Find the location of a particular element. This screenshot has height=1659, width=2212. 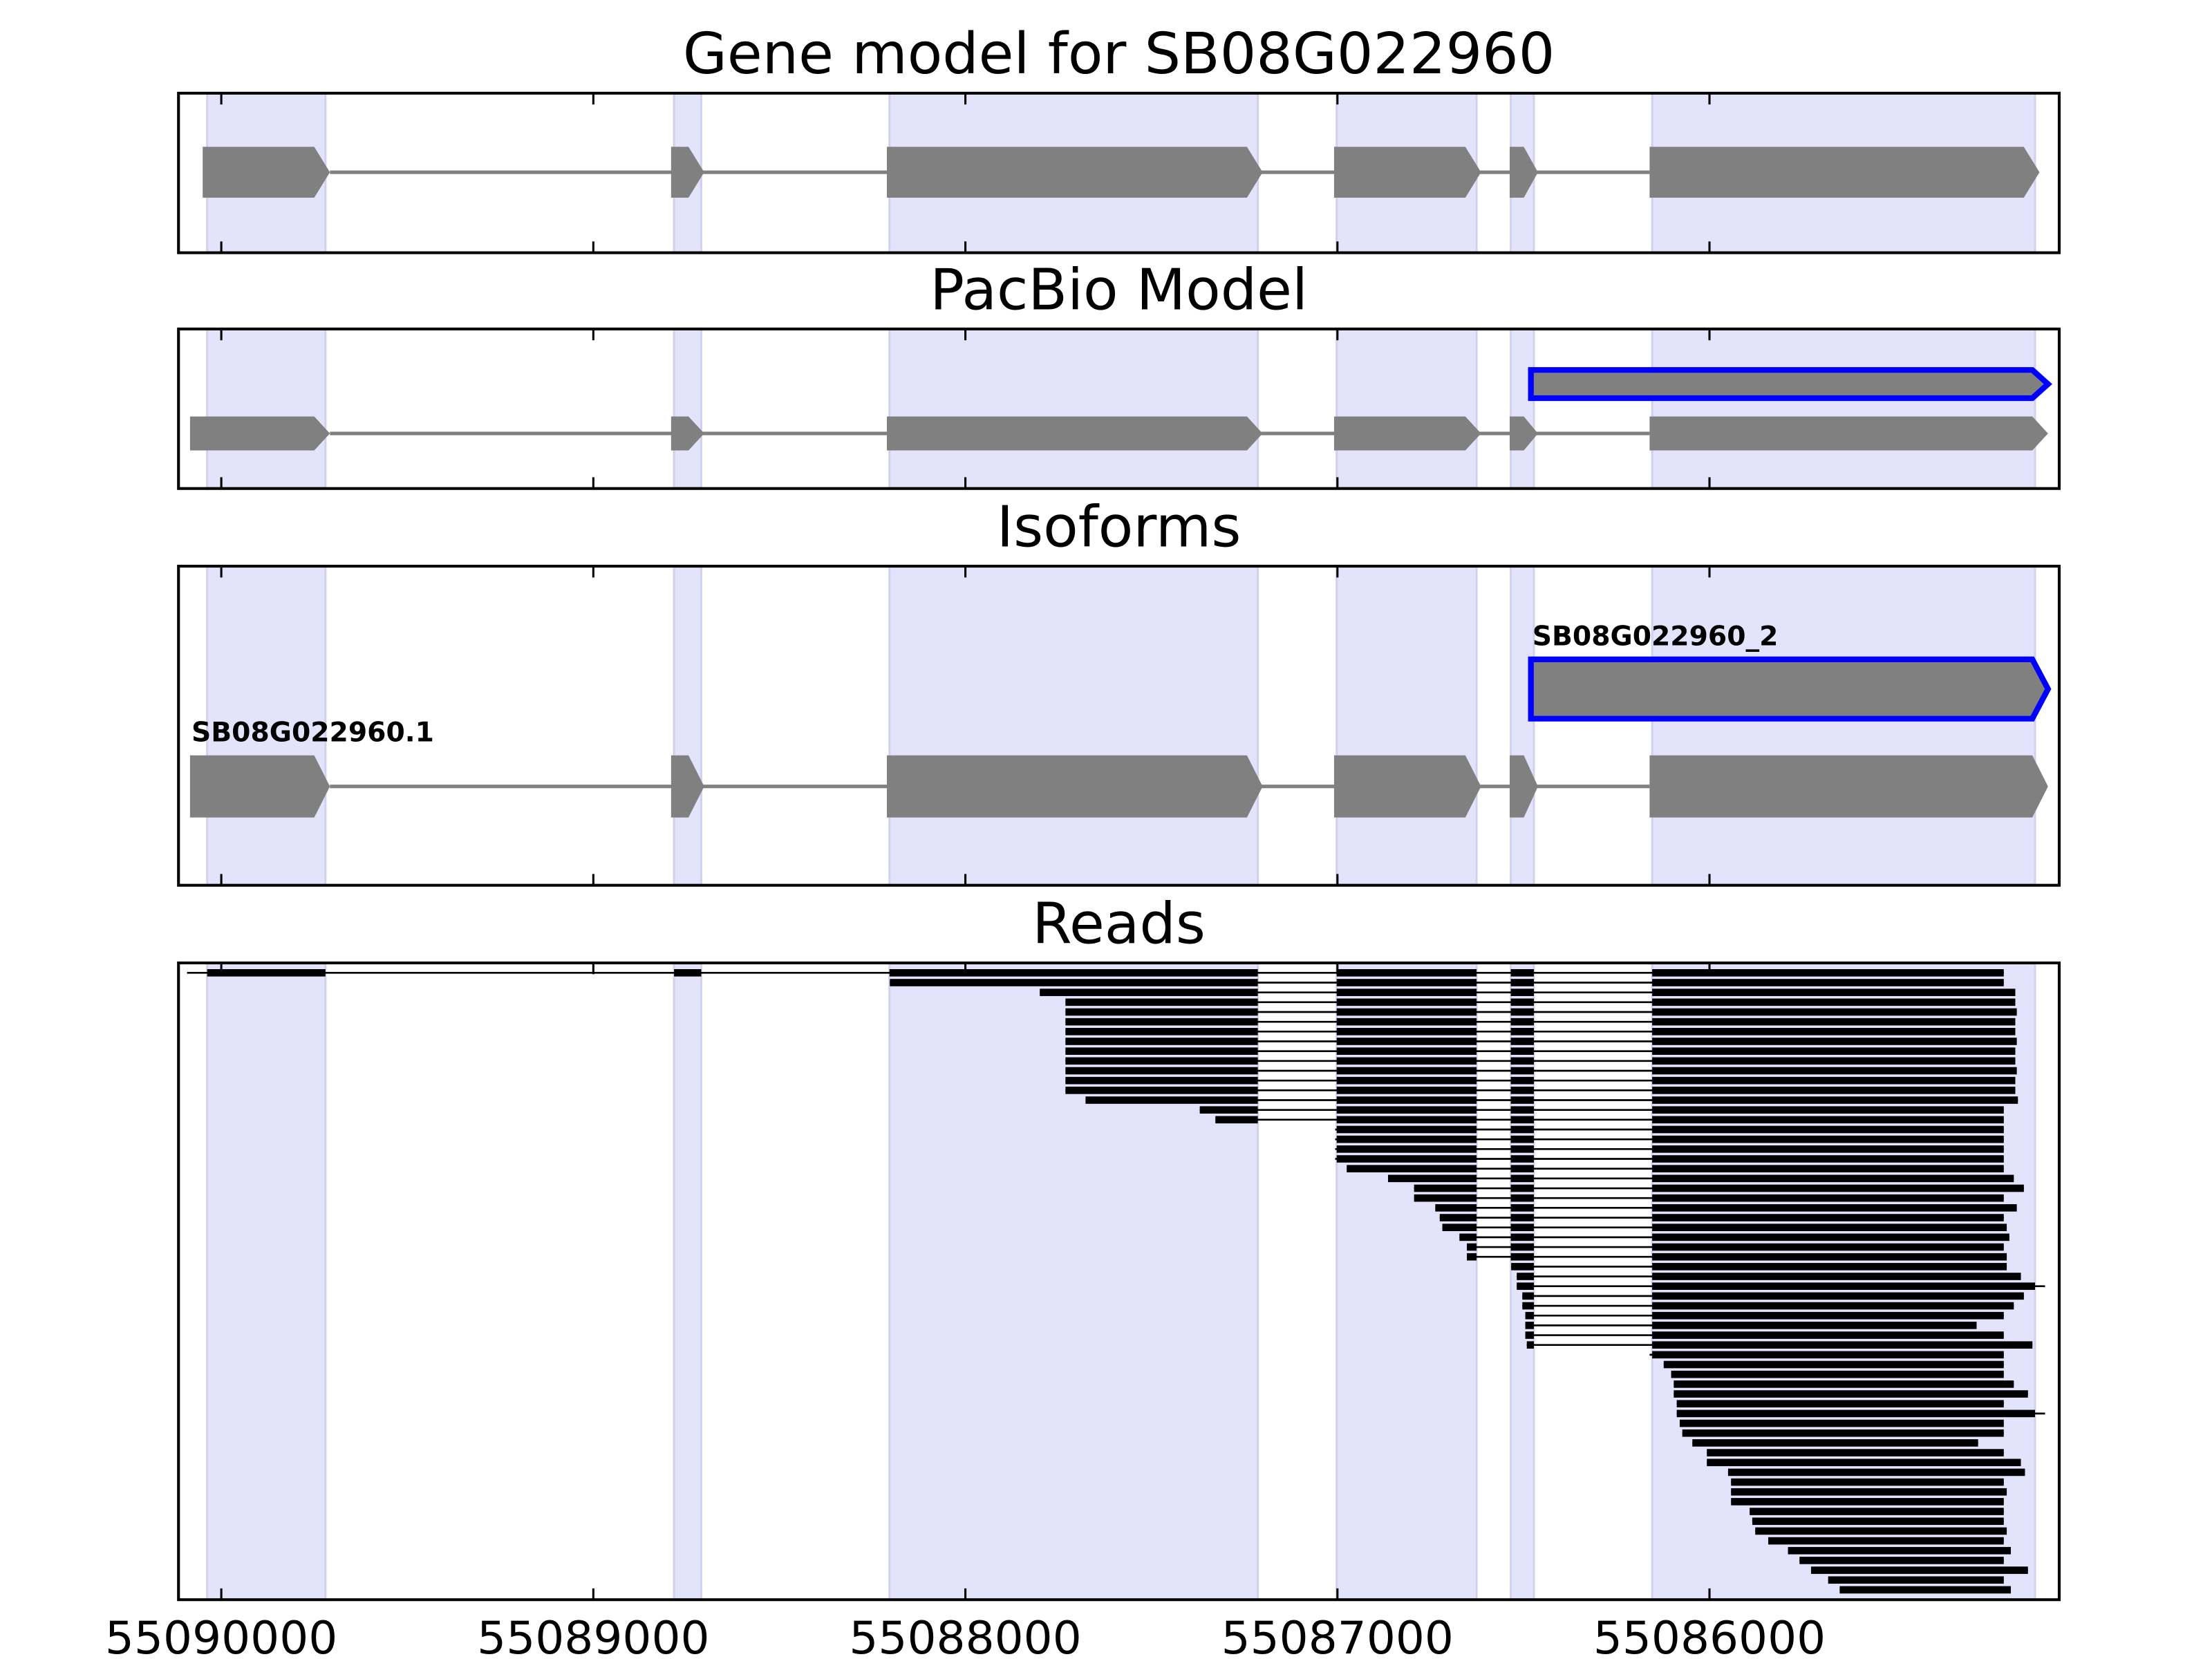

panel: PacBio Model is located at coordinates (1119, 374).